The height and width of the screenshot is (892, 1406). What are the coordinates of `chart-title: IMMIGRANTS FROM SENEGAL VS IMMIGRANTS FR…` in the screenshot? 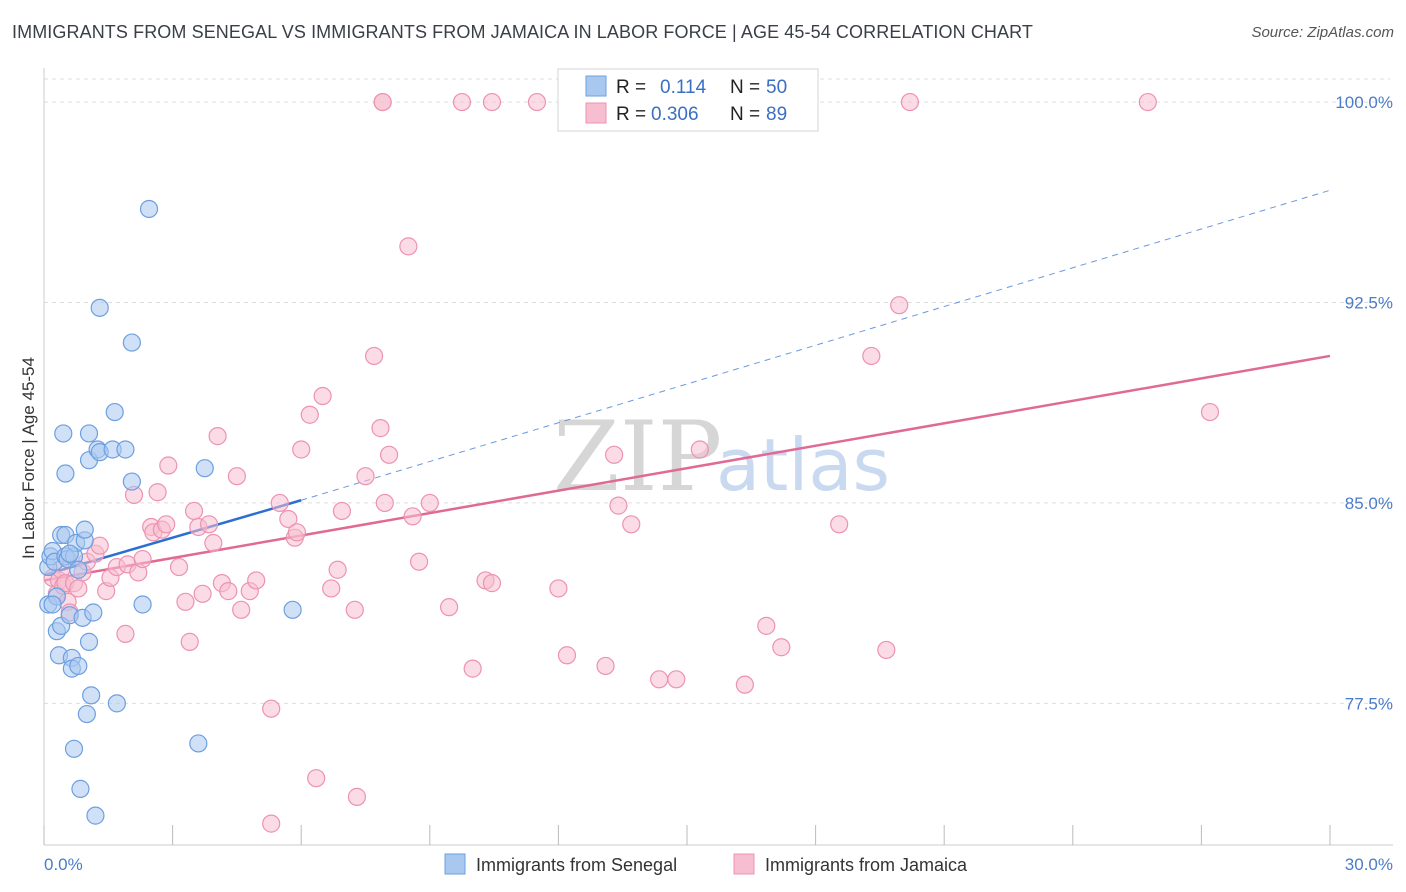 It's located at (522, 32).